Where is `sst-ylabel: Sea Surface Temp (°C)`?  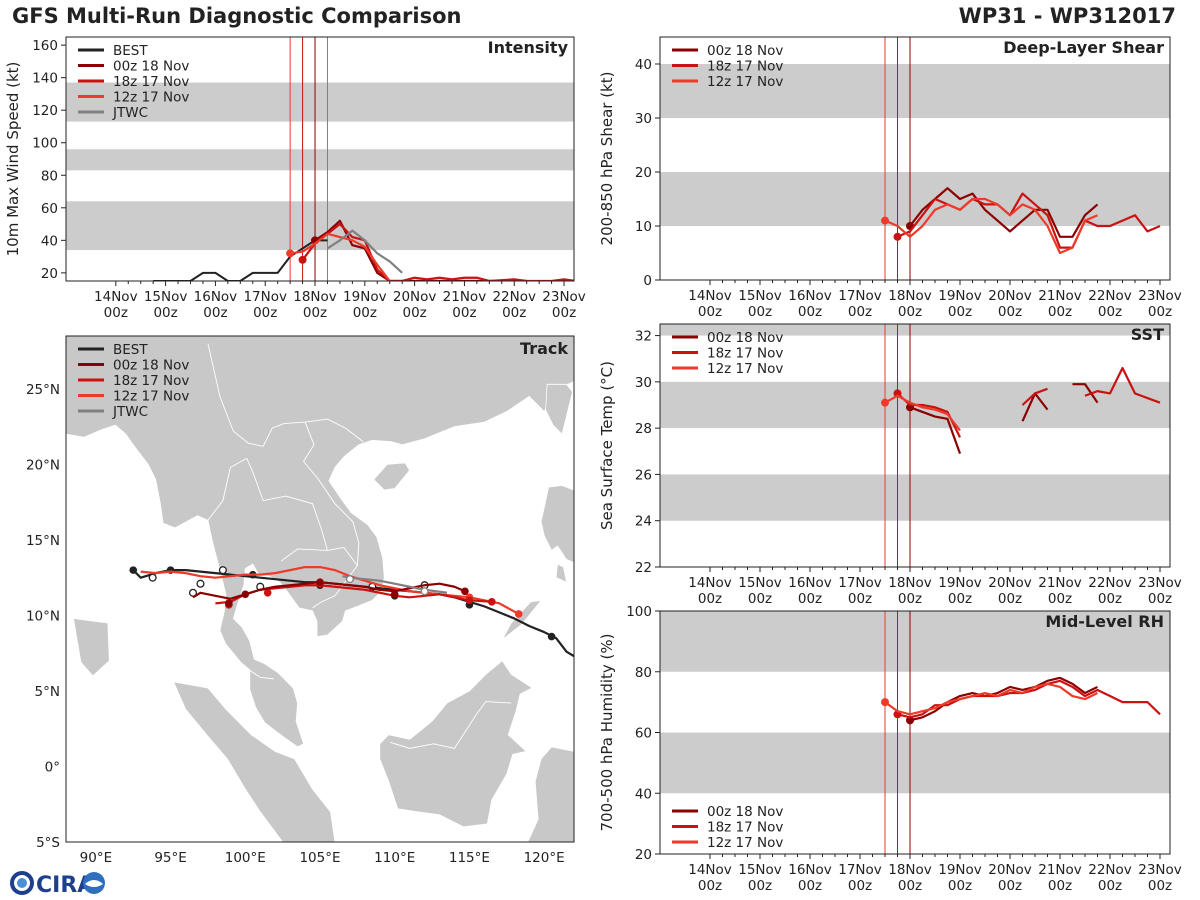
sst-ylabel: Sea Surface Temp (°C) is located at coordinates (607, 445).